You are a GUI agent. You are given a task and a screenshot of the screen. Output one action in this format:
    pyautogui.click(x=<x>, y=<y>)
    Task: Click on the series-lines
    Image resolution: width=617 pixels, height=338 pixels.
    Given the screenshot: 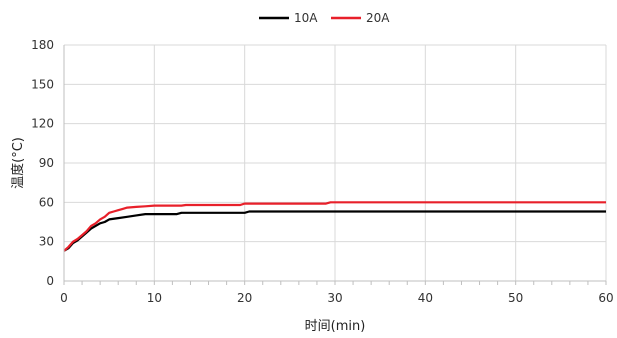 What is the action you would take?
    pyautogui.click(x=334, y=226)
    